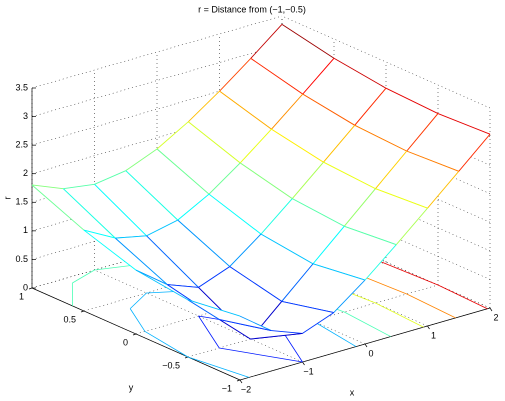 The height and width of the screenshot is (401, 505). What do you see at coordinates (7, 198) in the screenshot?
I see `z-axis-label: r` at bounding box center [7, 198].